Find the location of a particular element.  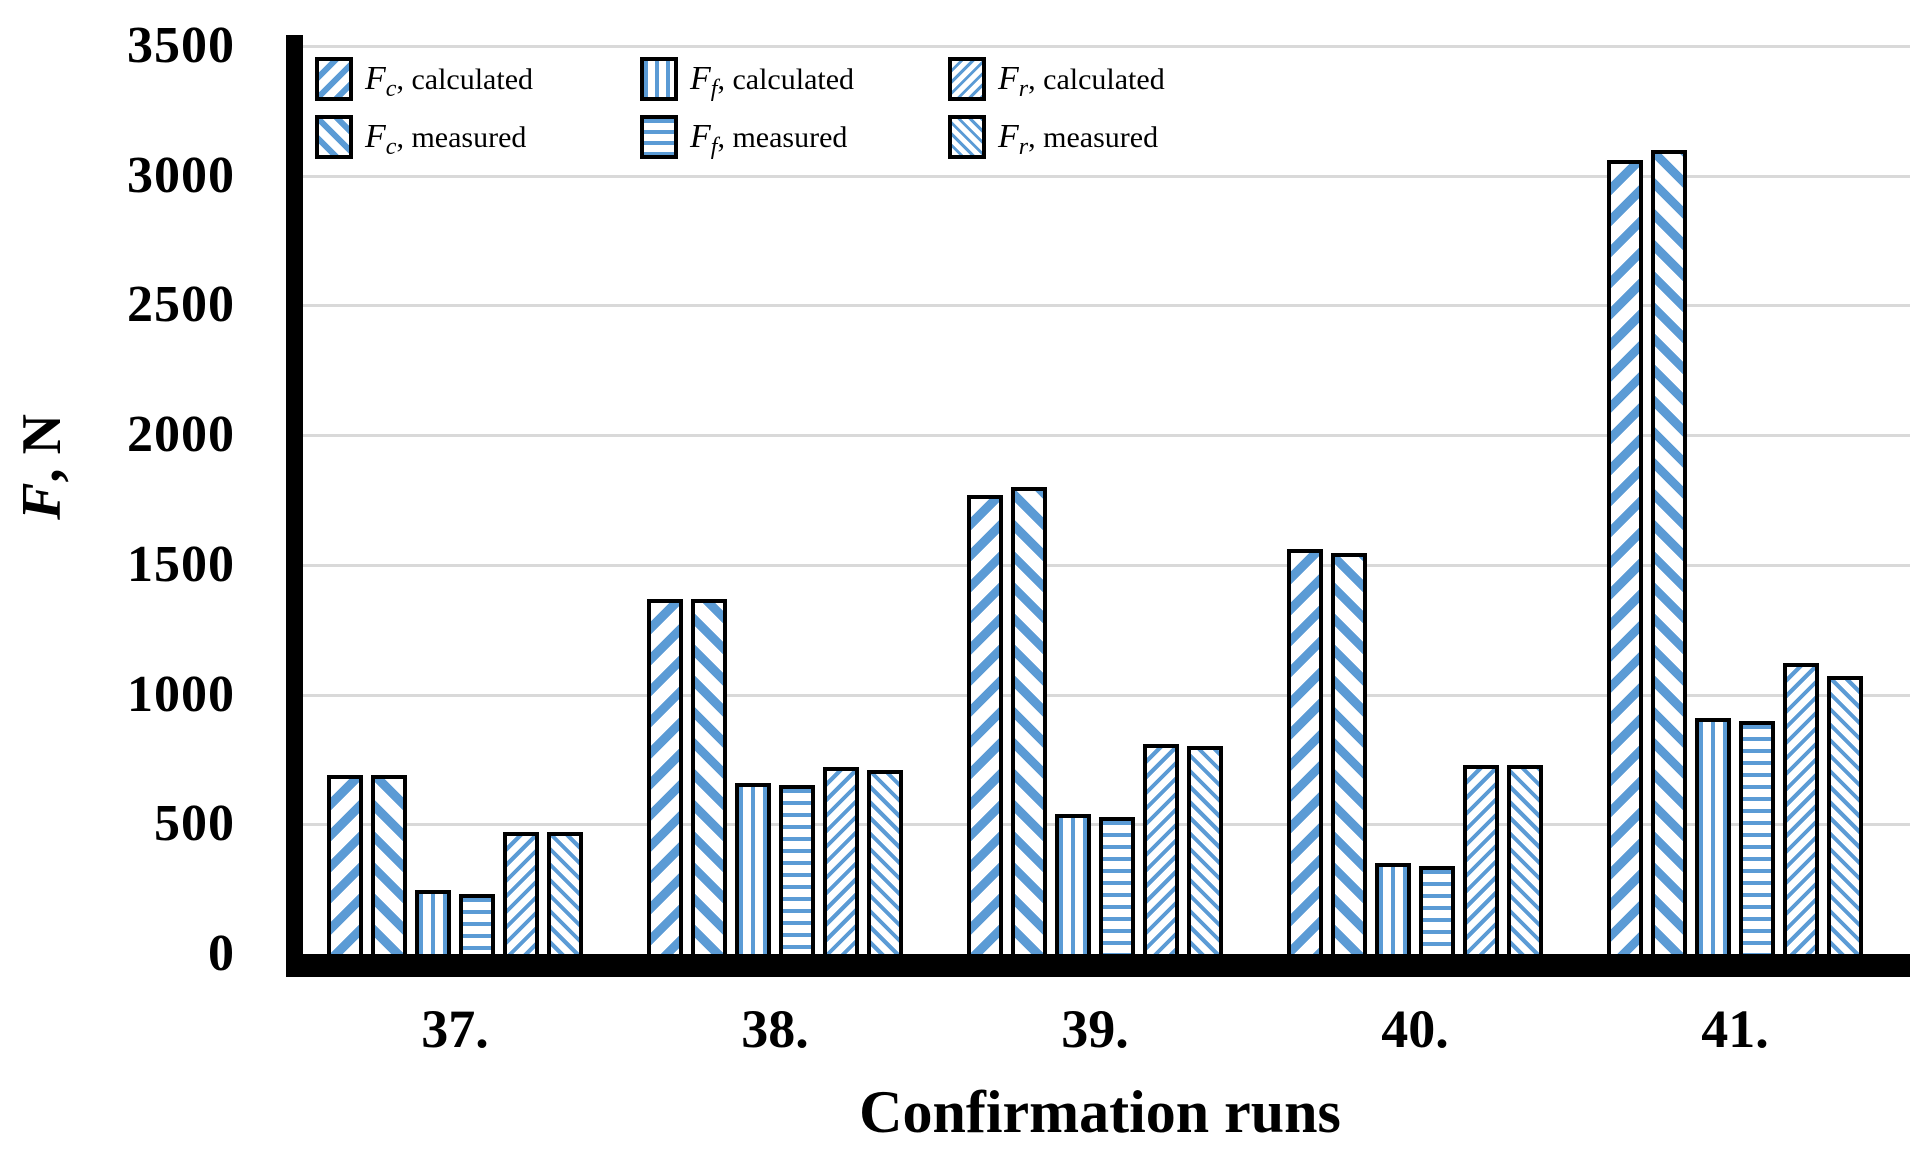

legend-item-ff-meas: Ff, measured is located at coordinates (743, 137).